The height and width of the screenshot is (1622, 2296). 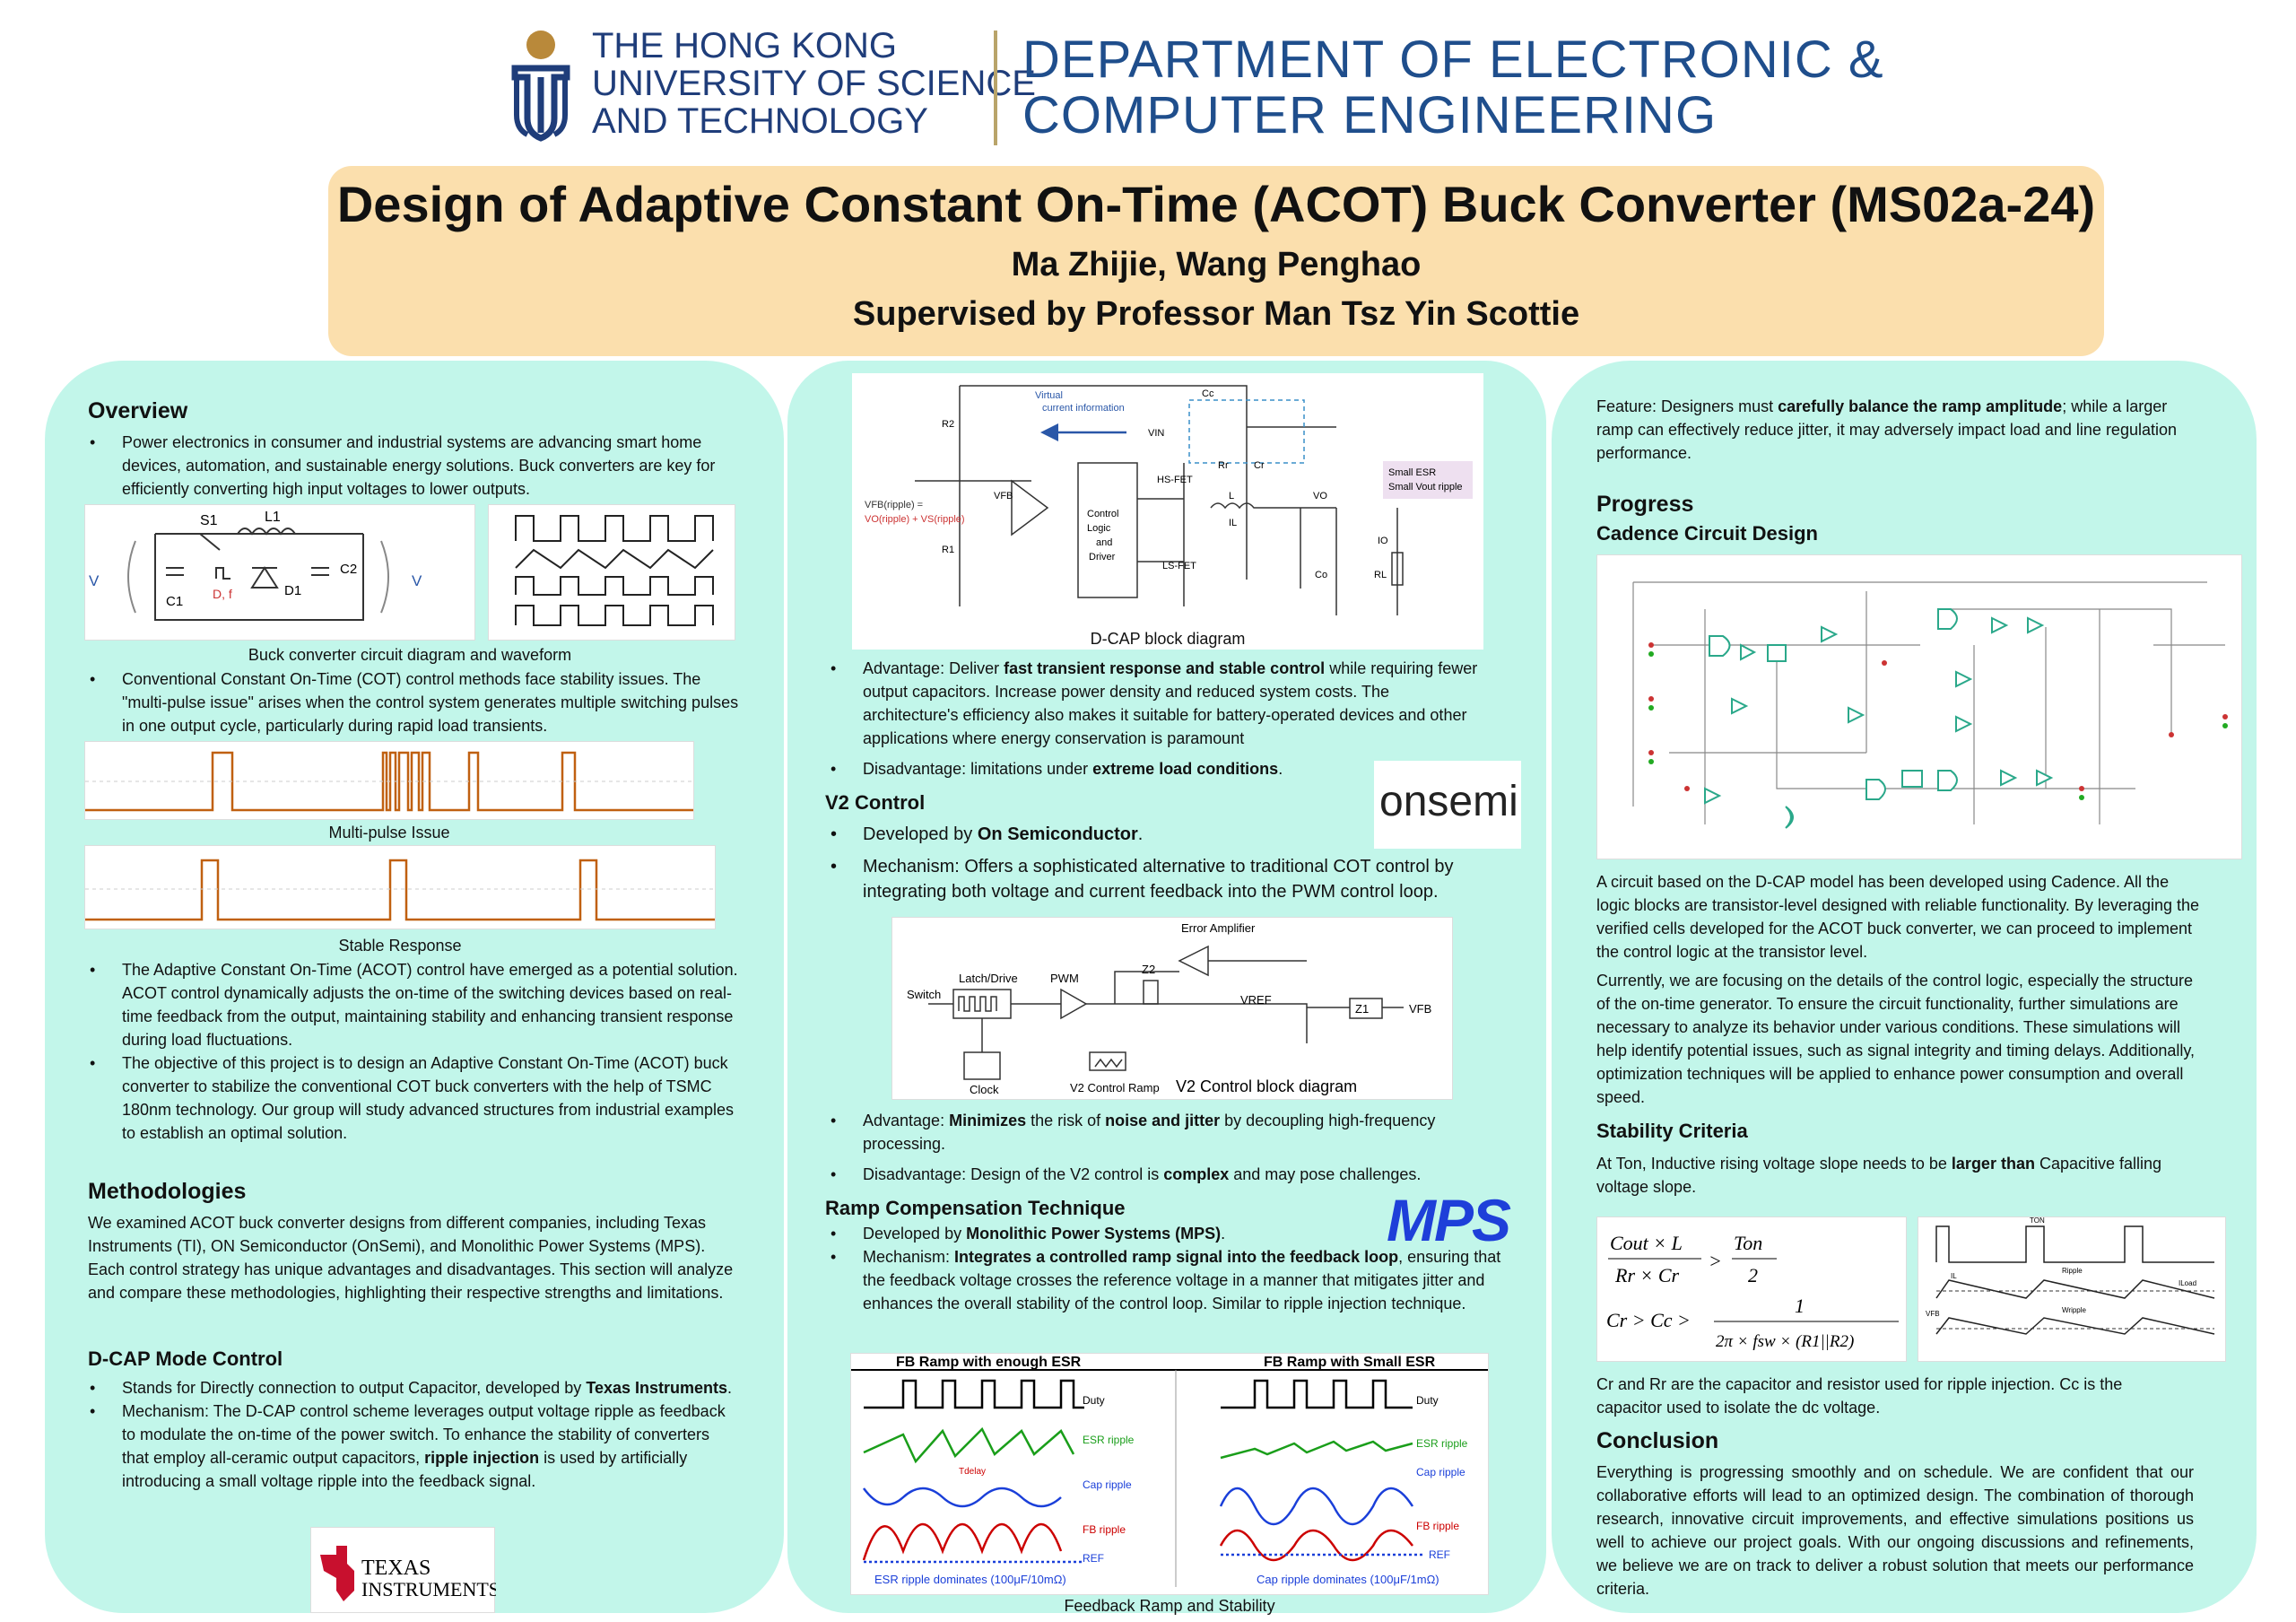 I want to click on svg-text: L1, so click(x=273, y=518).